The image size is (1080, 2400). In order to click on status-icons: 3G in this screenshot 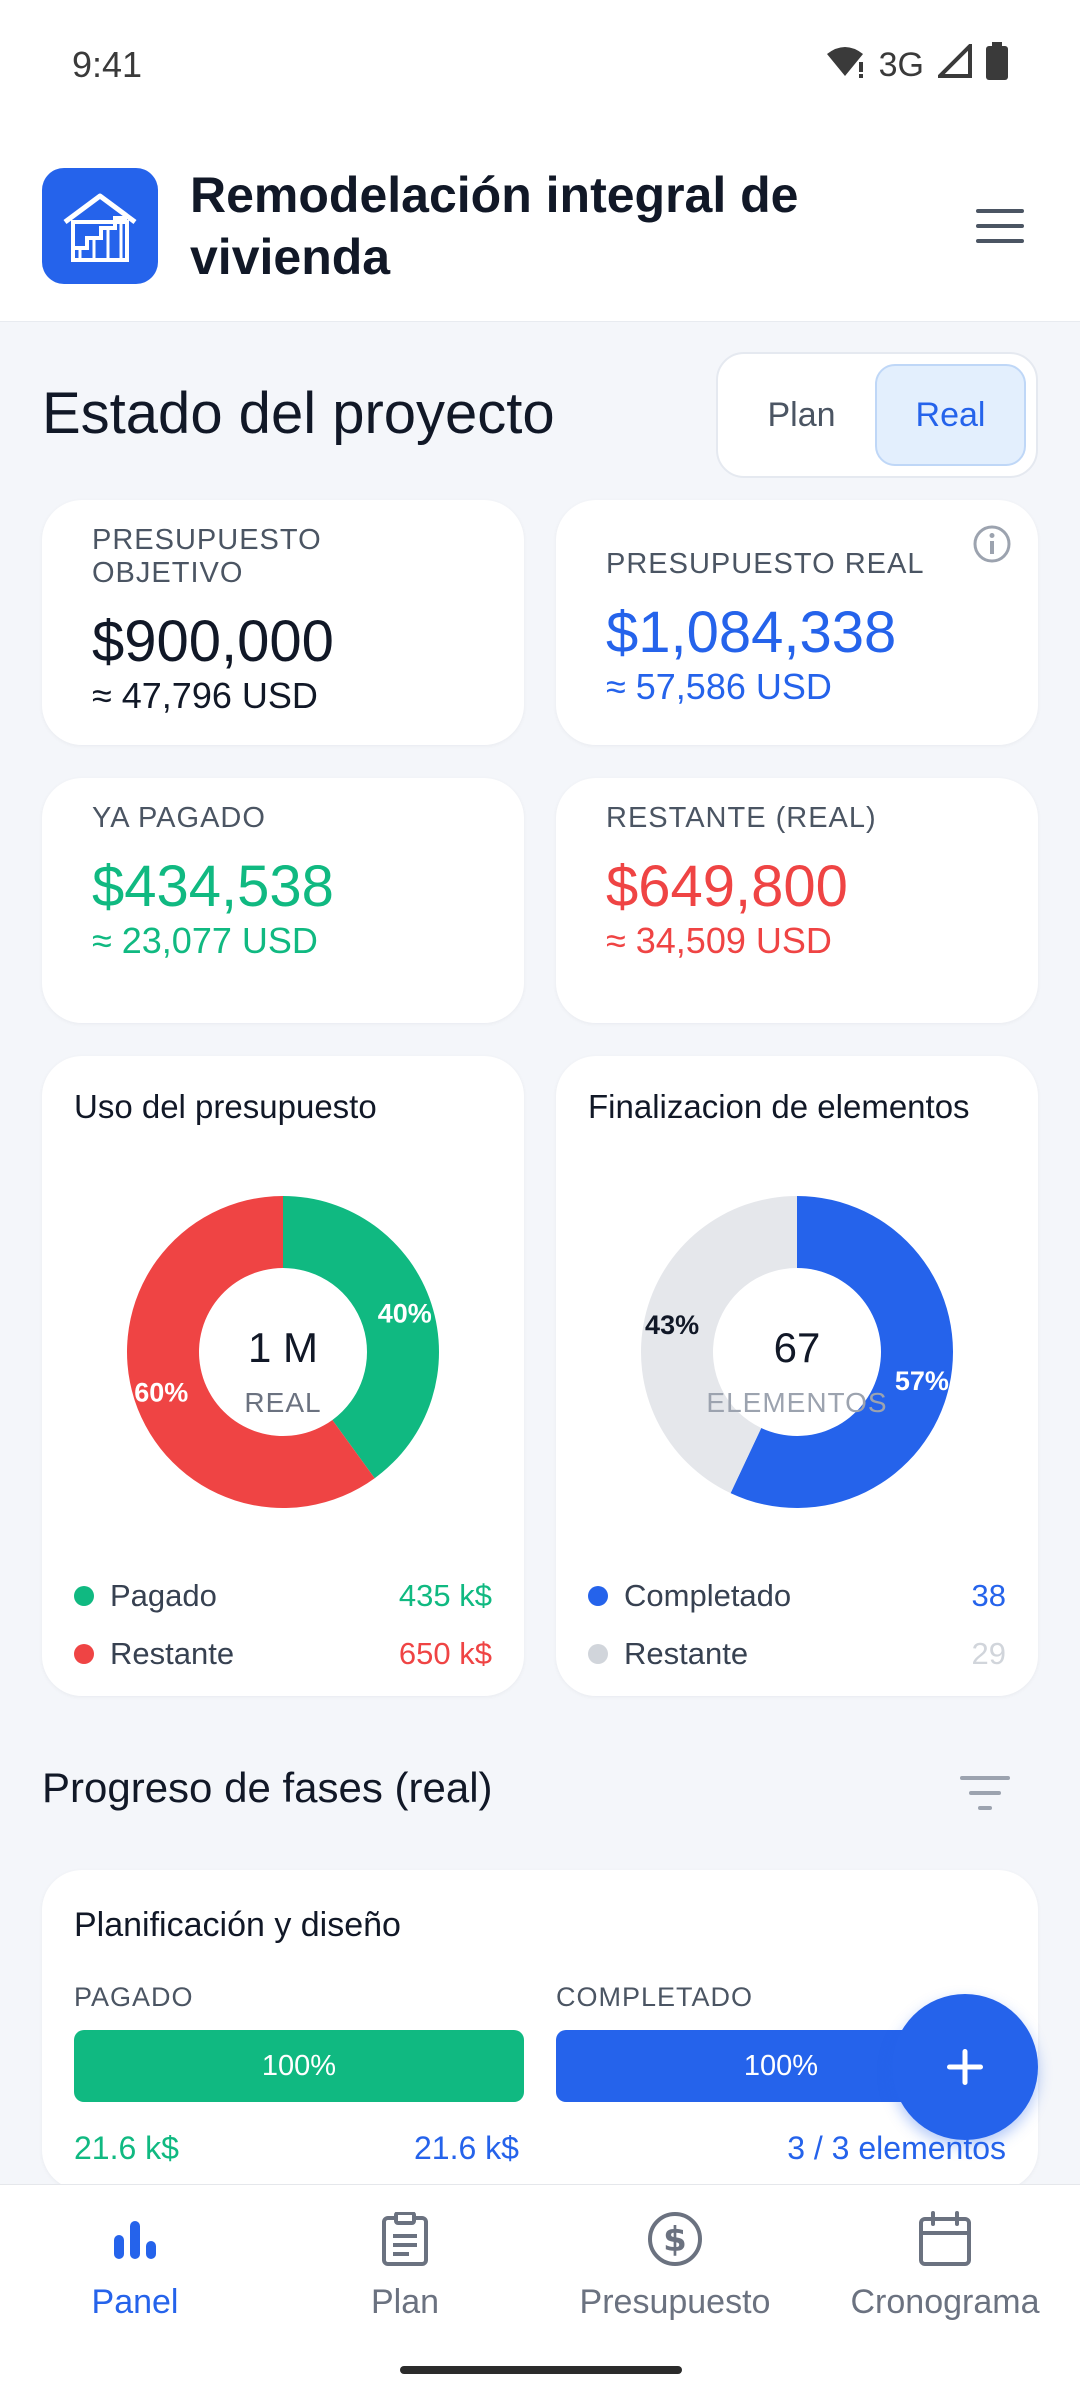, I will do `click(916, 64)`.